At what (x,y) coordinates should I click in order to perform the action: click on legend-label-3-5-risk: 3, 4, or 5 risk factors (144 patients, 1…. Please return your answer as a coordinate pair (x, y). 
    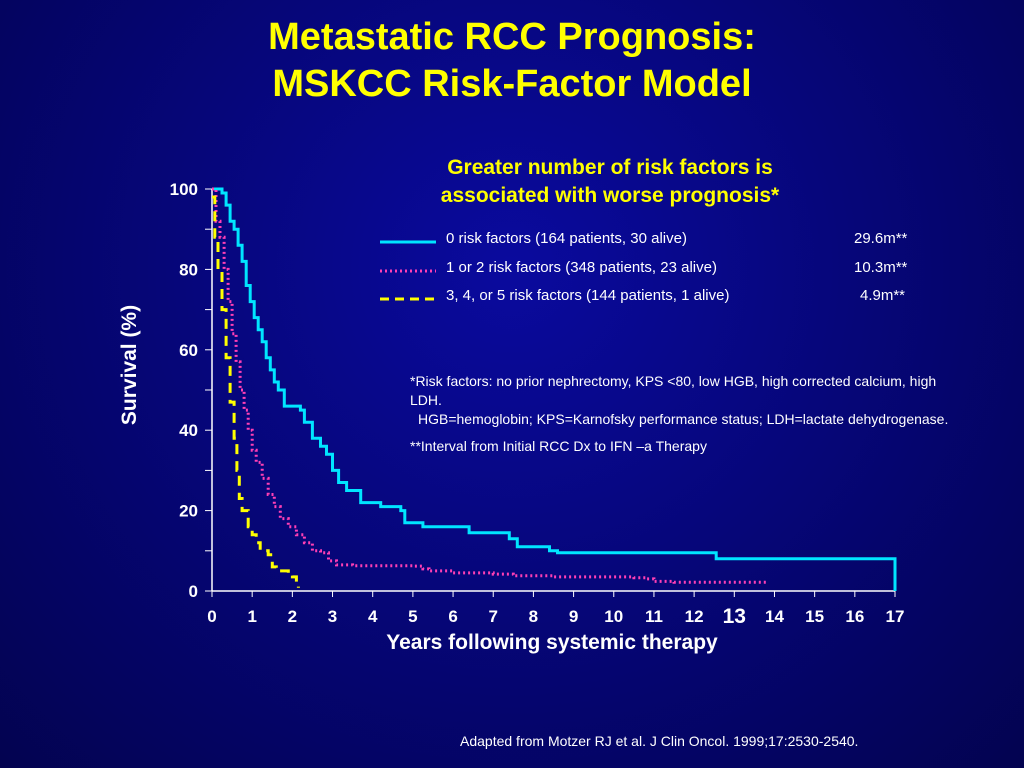
    Looking at the image, I should click on (588, 295).